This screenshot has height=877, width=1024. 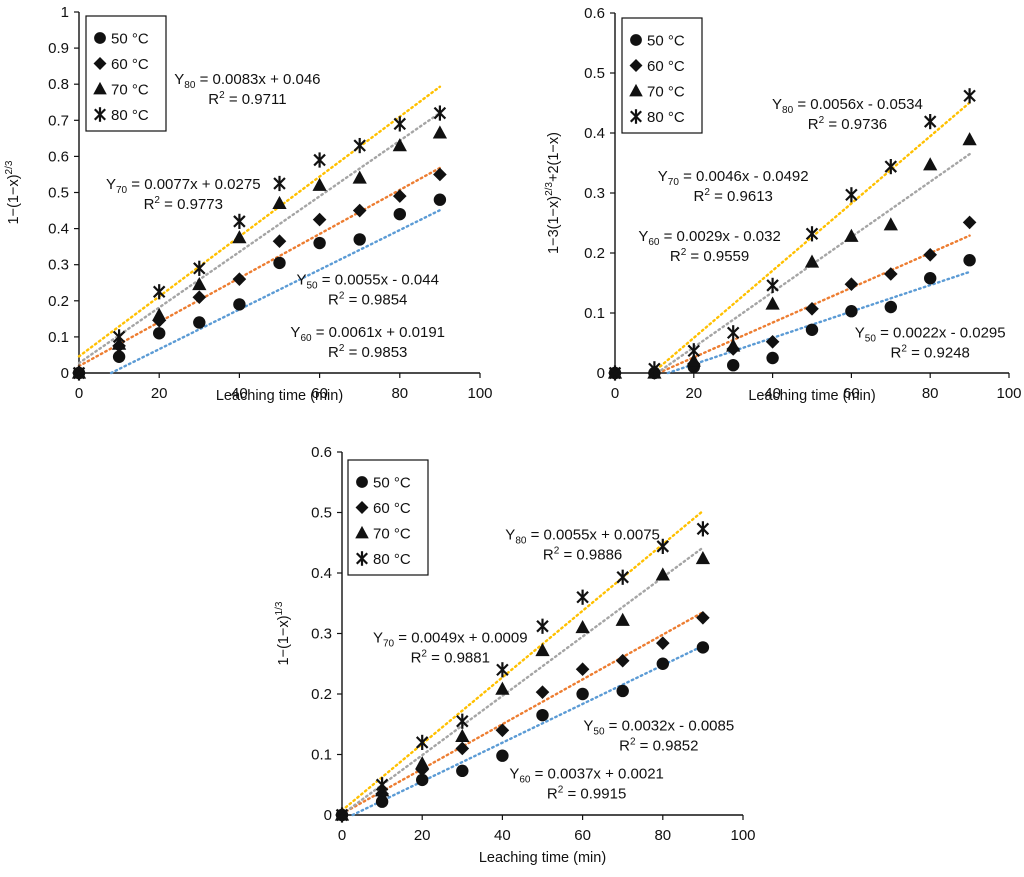 What do you see at coordinates (100, 88) in the screenshot?
I see `legend-marker-triangle` at bounding box center [100, 88].